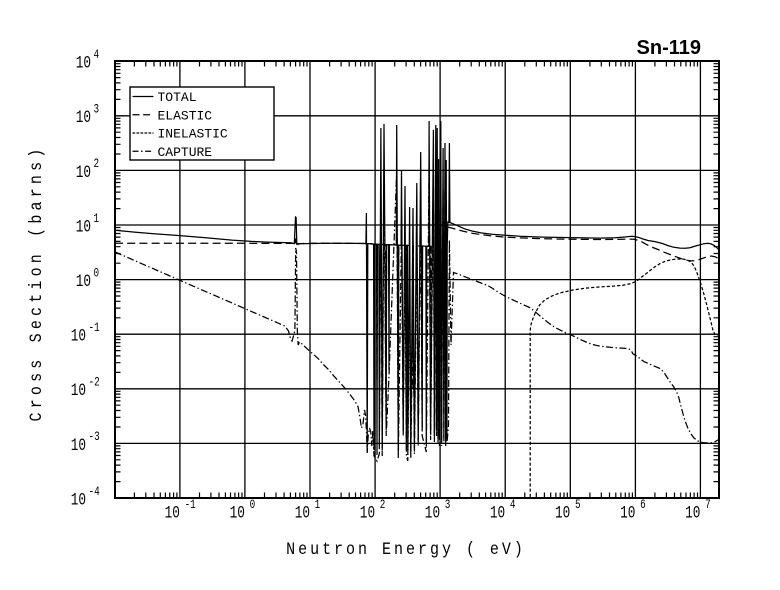 The width and height of the screenshot is (780, 590). I want to click on svg-text: ELASTIC, so click(185, 116).